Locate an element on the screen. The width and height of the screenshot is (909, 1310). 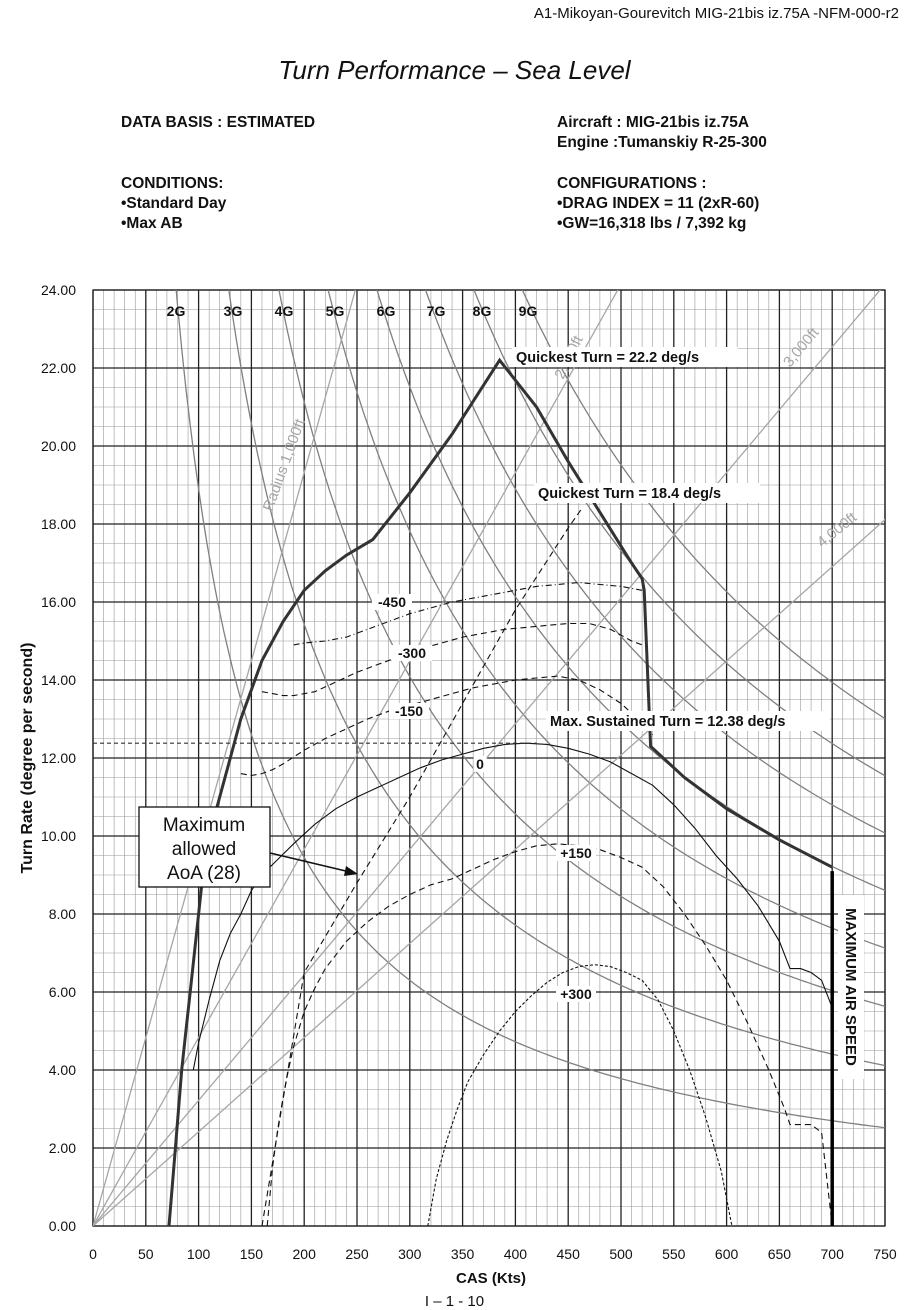
y-tick-label: 16.00 is located at coordinates (58, 602).